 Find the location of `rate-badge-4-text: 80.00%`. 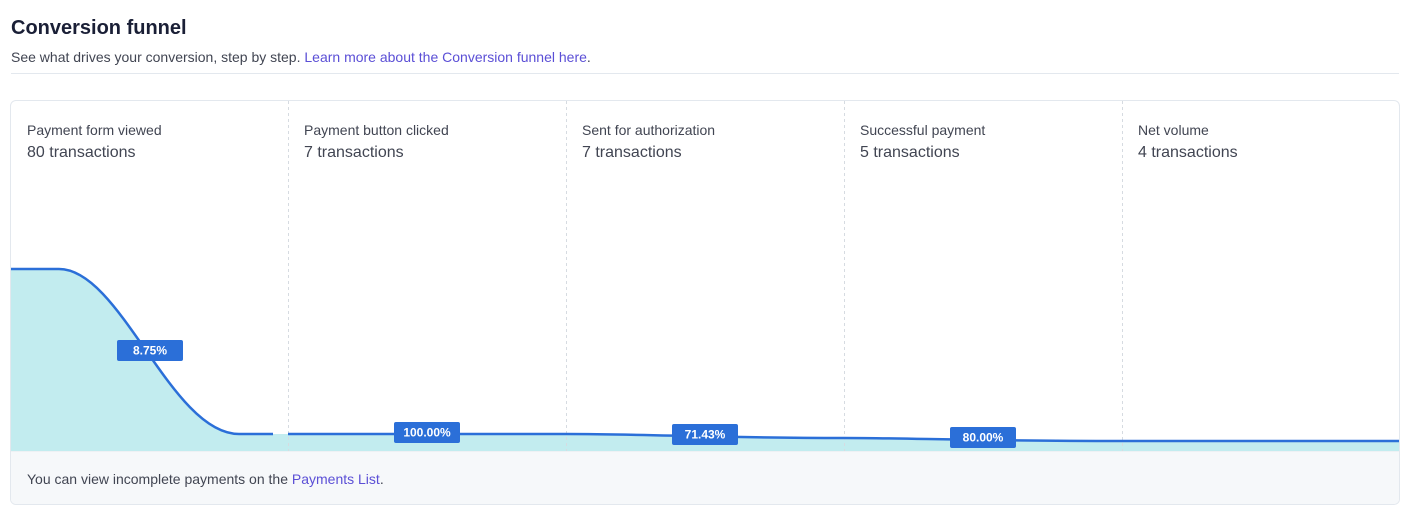

rate-badge-4-text: 80.00% is located at coordinates (983, 438).